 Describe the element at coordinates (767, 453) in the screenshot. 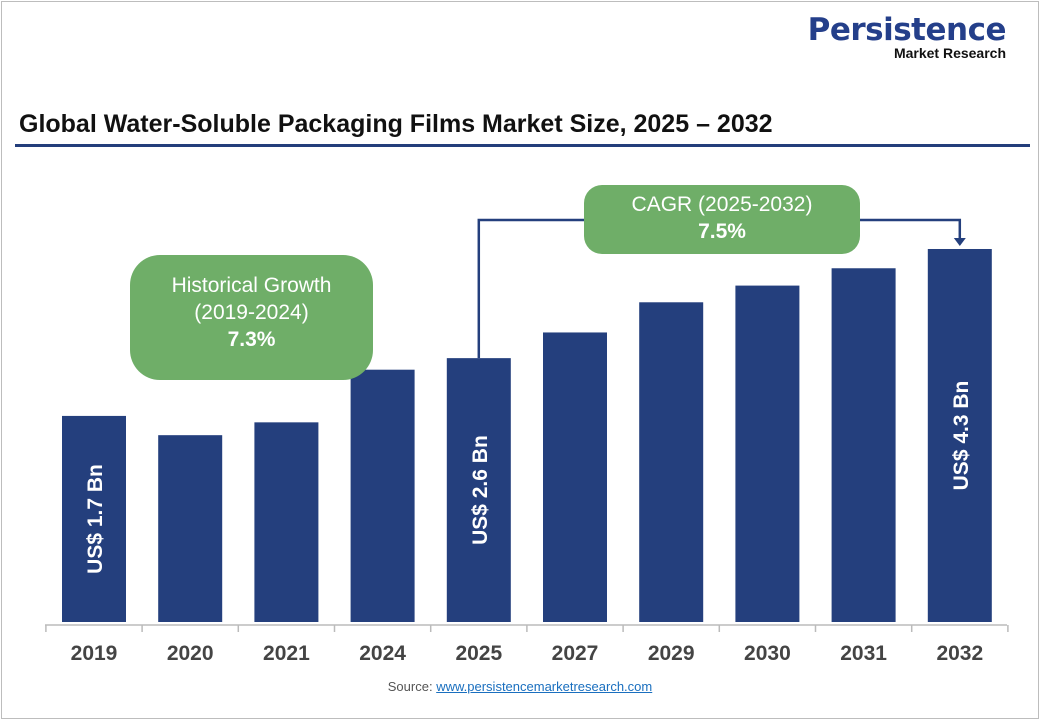

I see `bar-2030` at that location.